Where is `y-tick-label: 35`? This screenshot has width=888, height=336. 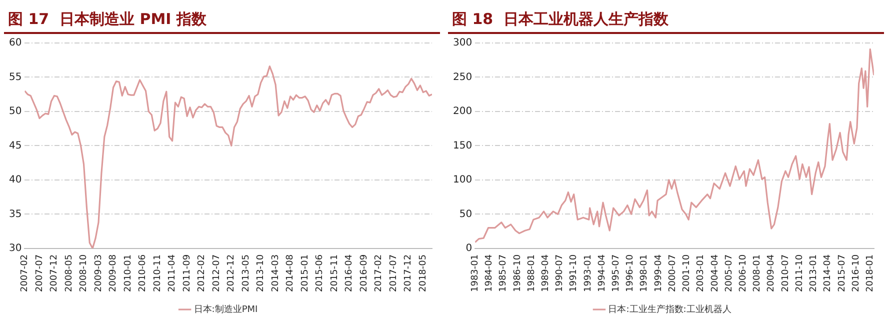
y-tick-label: 35 is located at coordinates (15, 214).